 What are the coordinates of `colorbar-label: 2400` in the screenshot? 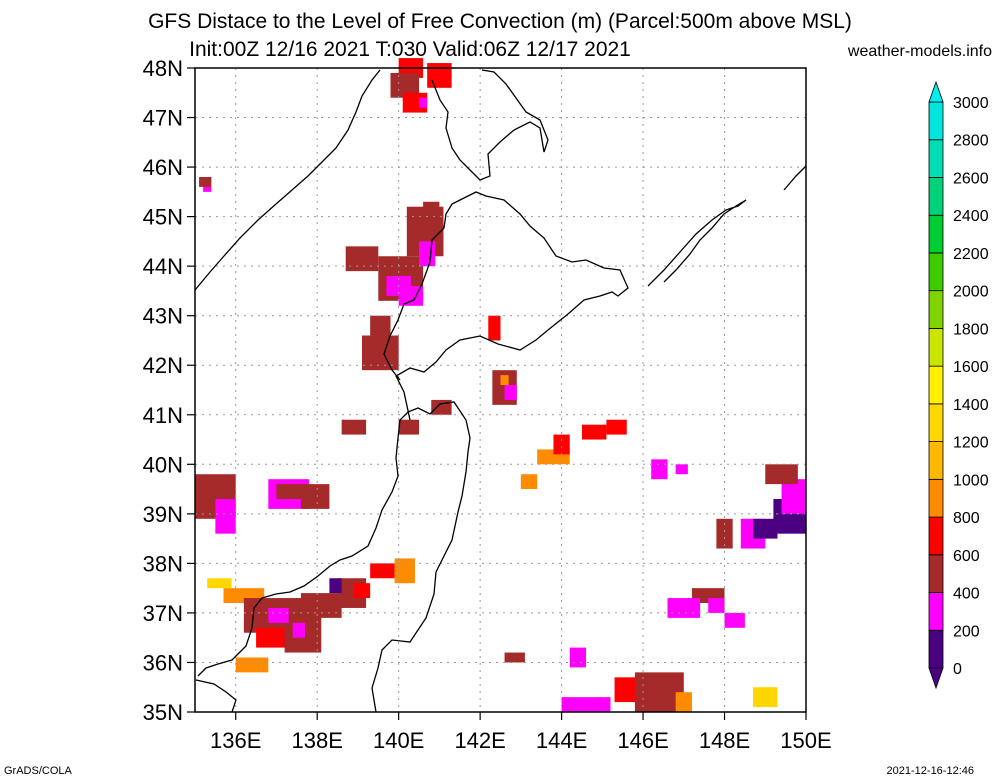 It's located at (971, 216).